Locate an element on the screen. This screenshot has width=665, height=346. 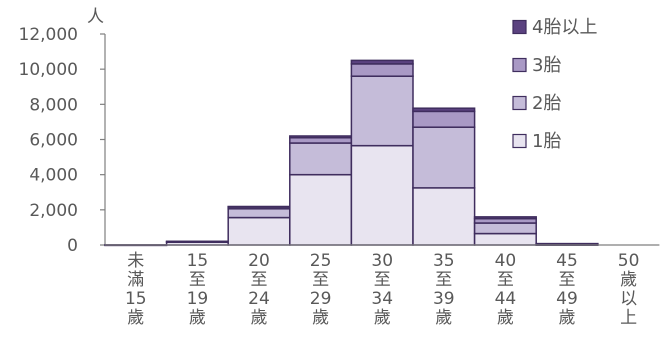
x-tick-label: 25 至 29 歲 is located at coordinates (321, 289).